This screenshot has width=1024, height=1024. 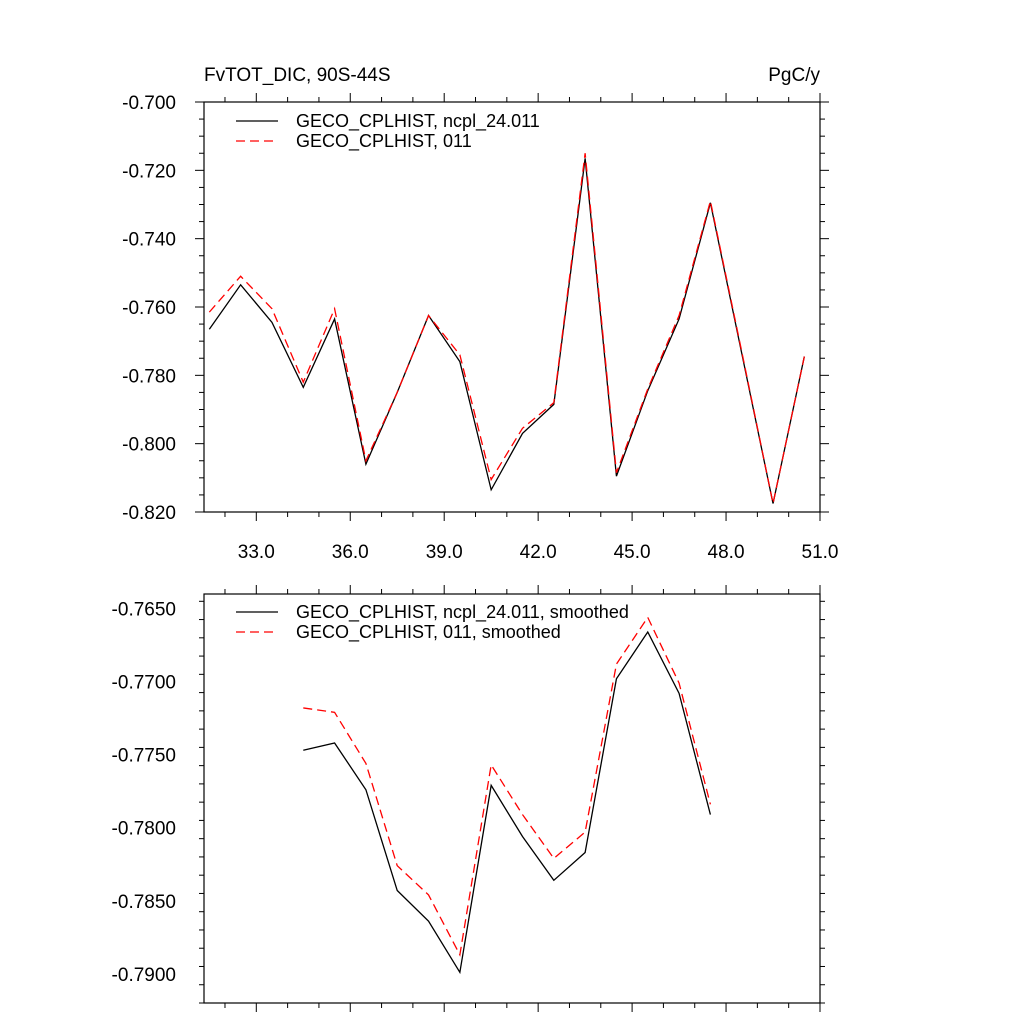 What do you see at coordinates (149, 171) in the screenshot?
I see `y-tick-label: -0.720` at bounding box center [149, 171].